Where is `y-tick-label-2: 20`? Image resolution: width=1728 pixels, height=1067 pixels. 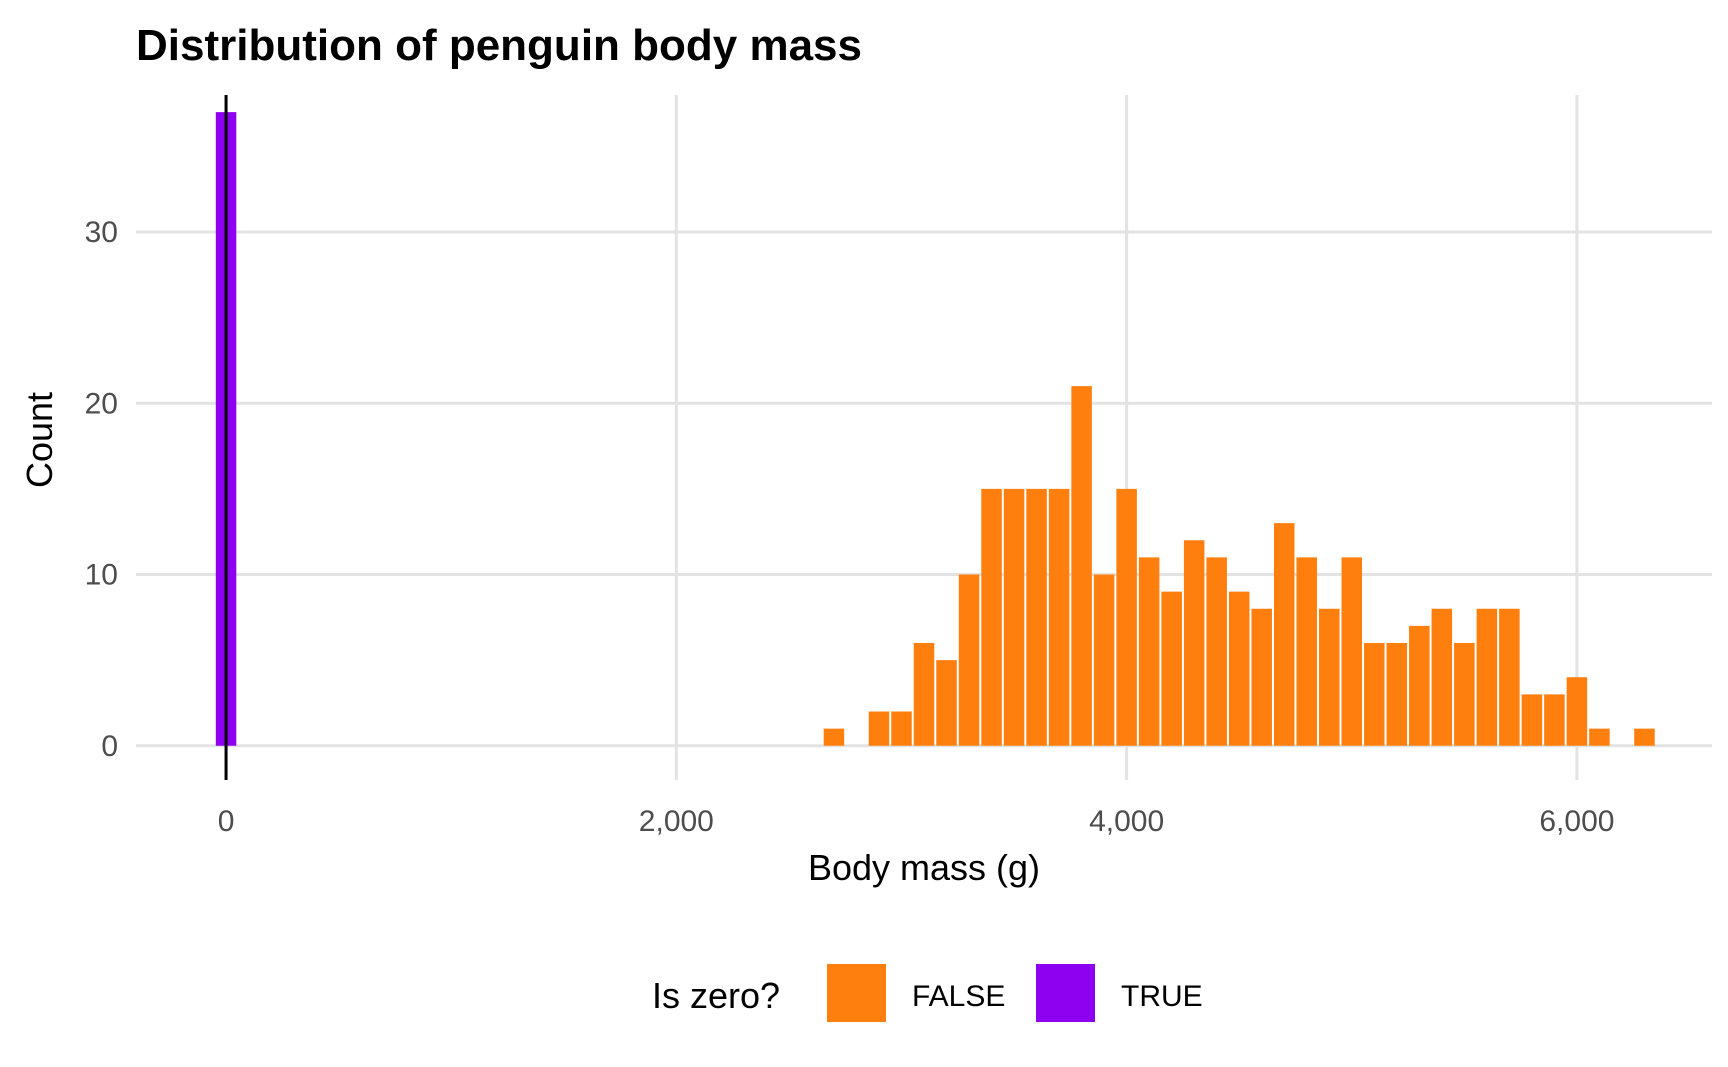 y-tick-label-2: 20 is located at coordinates (101, 403).